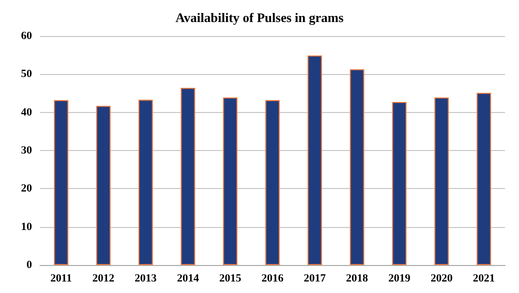  Describe the element at coordinates (61, 278) in the screenshot. I see `x-tick-label: 2011` at that location.